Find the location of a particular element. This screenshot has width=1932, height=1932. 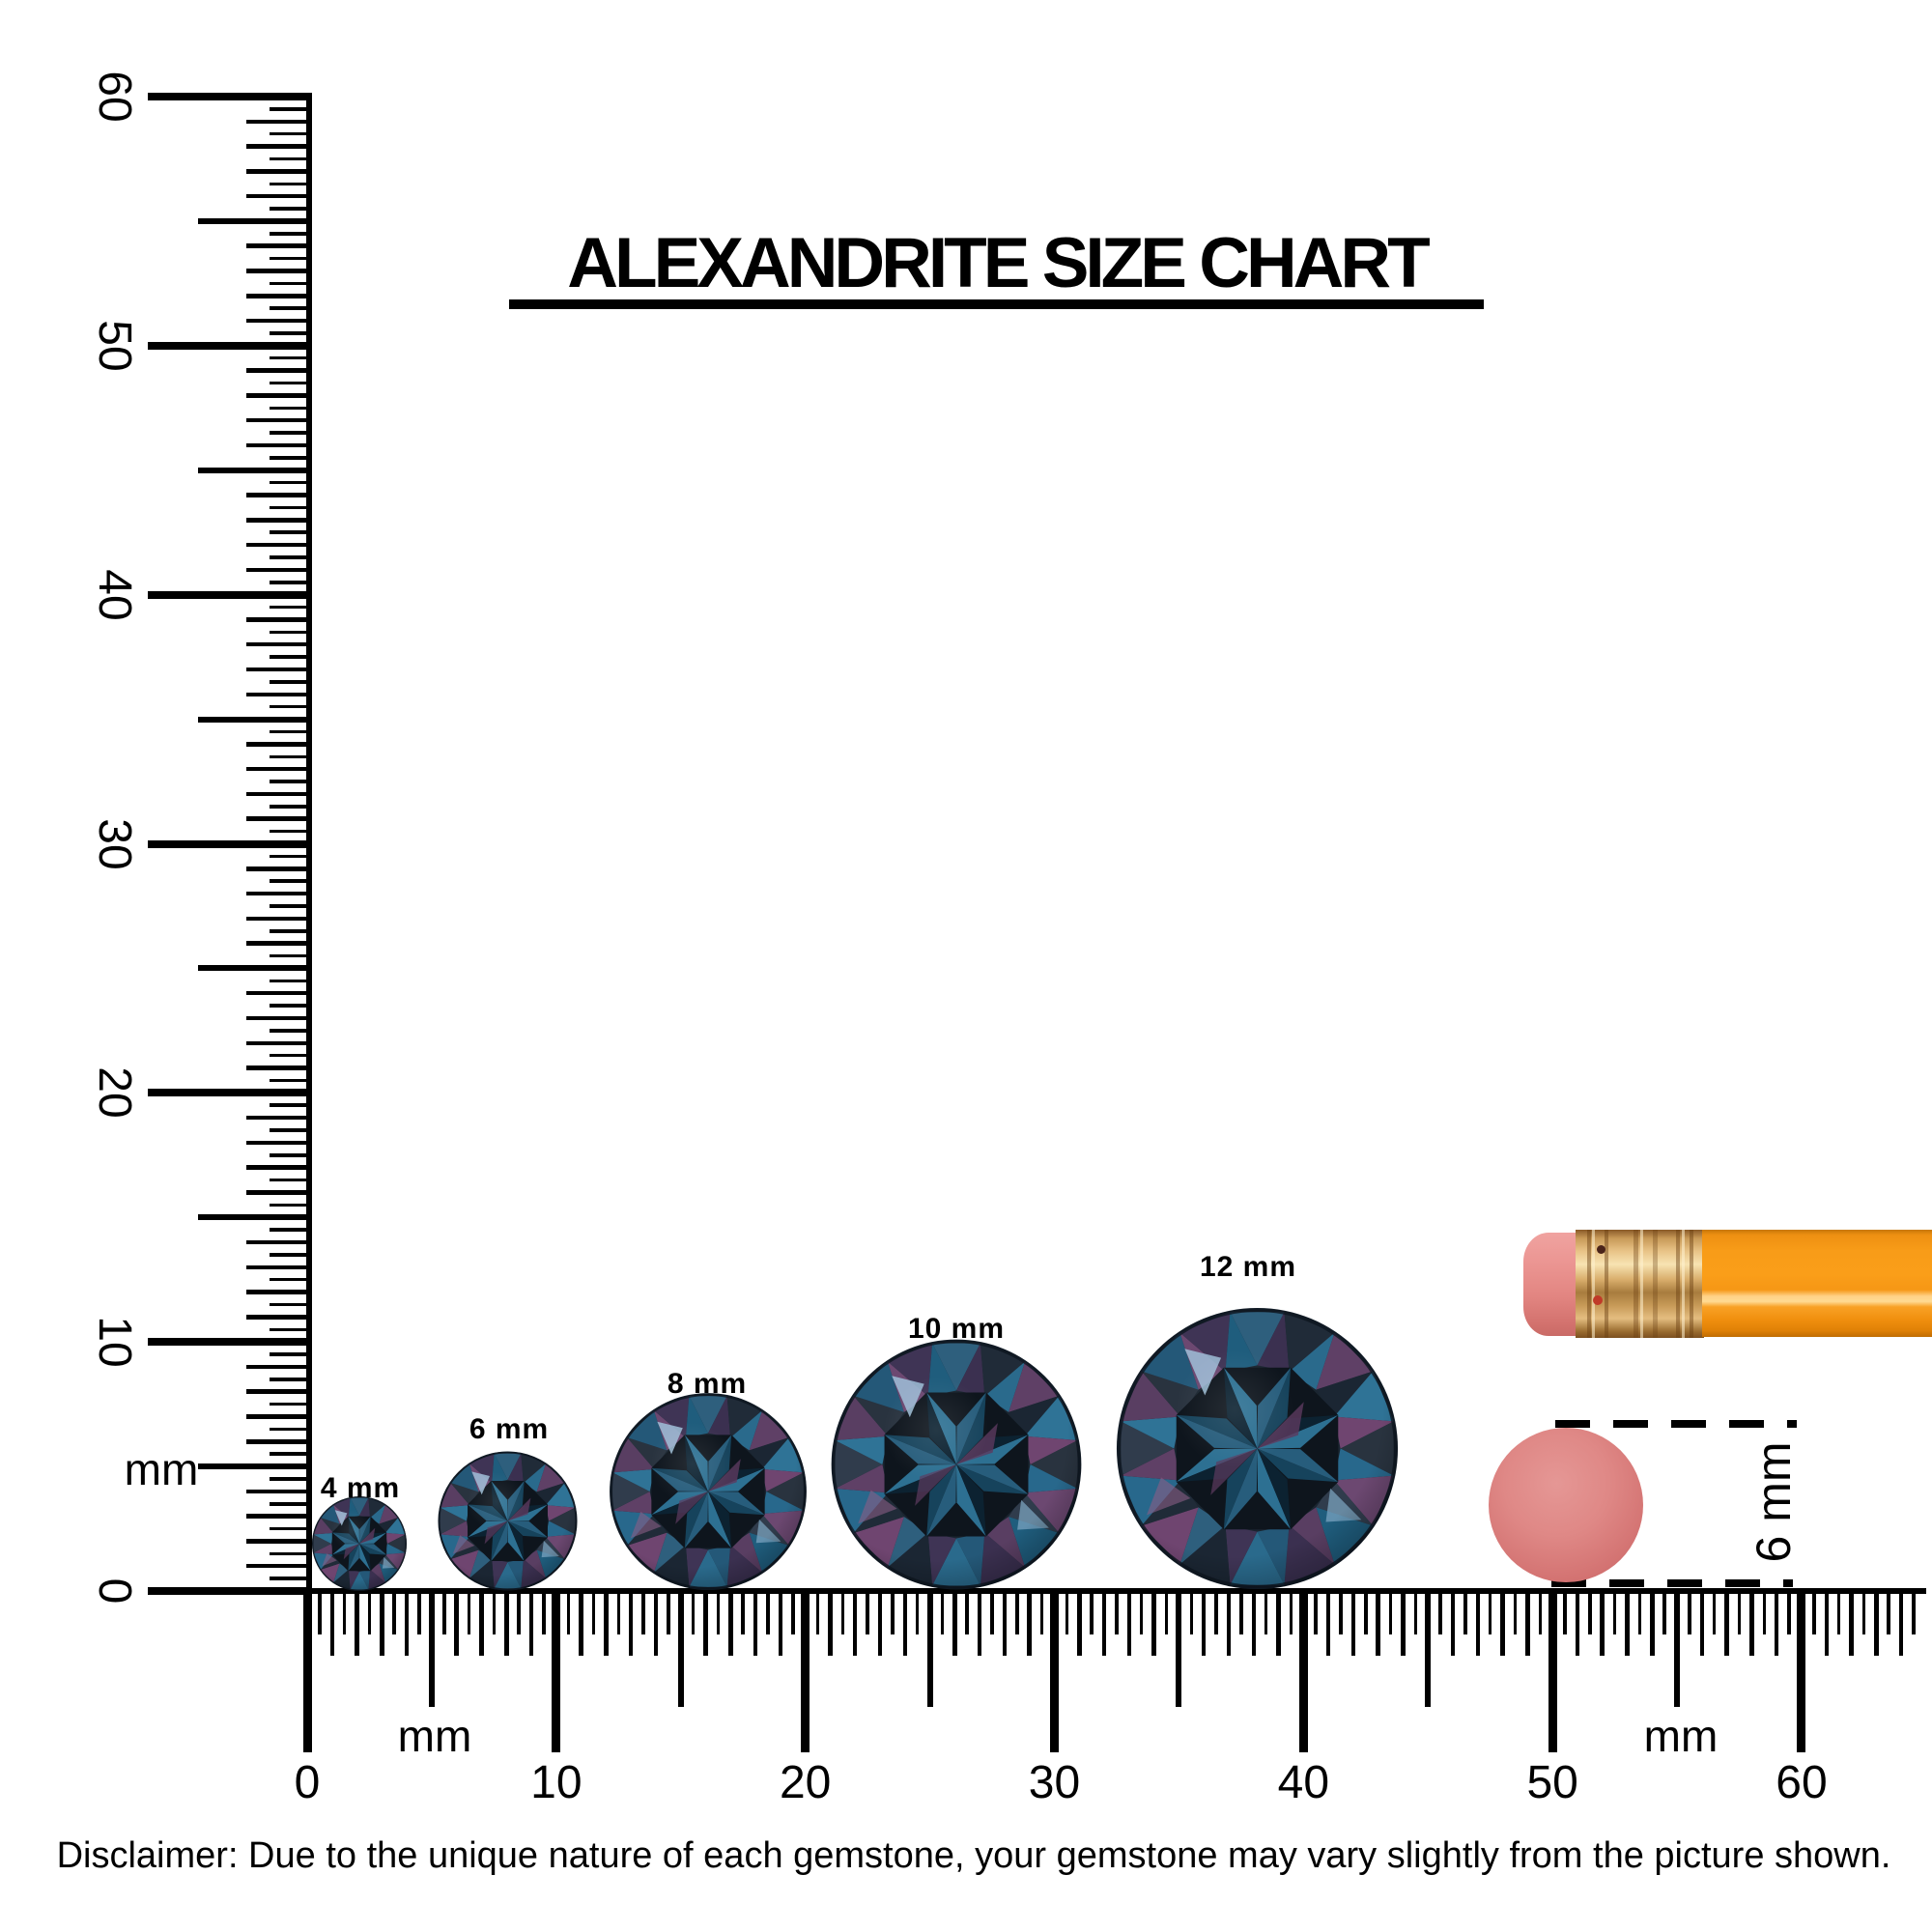

left-ruler-number-40: 40 is located at coordinates (114, 594).